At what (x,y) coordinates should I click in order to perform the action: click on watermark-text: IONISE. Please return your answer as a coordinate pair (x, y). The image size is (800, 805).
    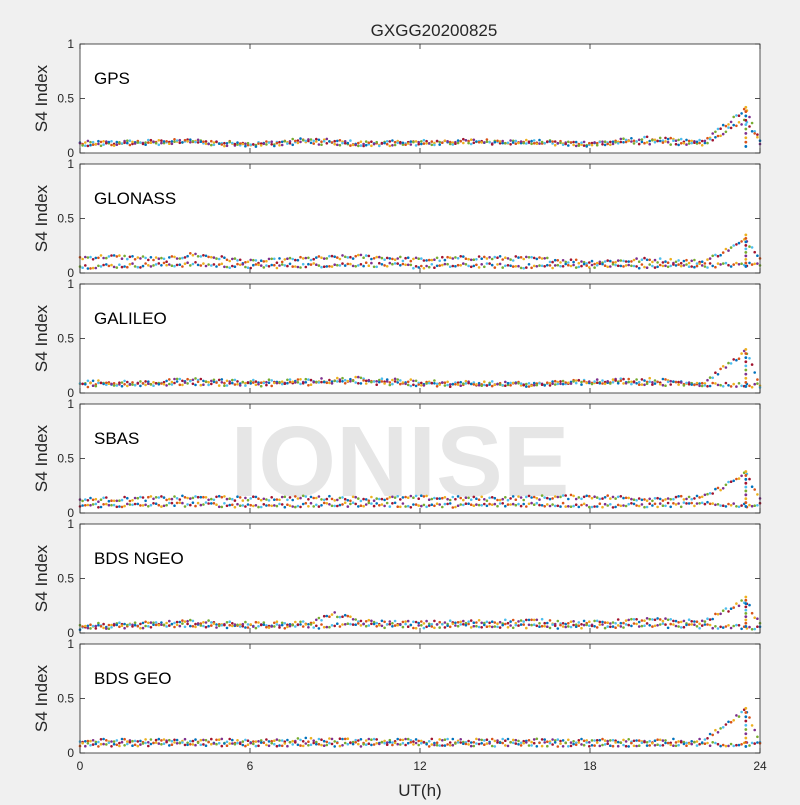
    Looking at the image, I should click on (400, 462).